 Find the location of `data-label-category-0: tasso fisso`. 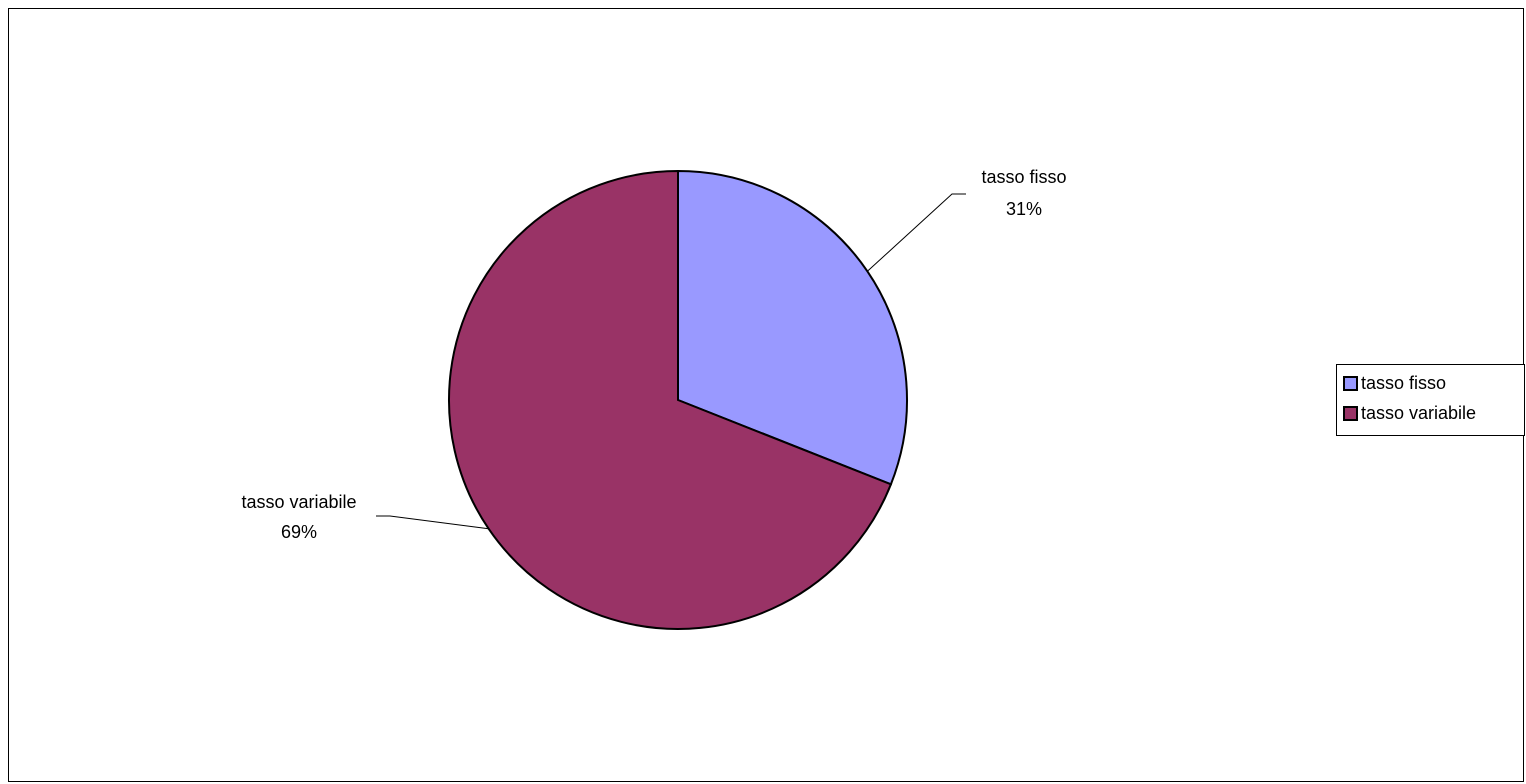

data-label-category-0: tasso fisso is located at coordinates (1023, 177).